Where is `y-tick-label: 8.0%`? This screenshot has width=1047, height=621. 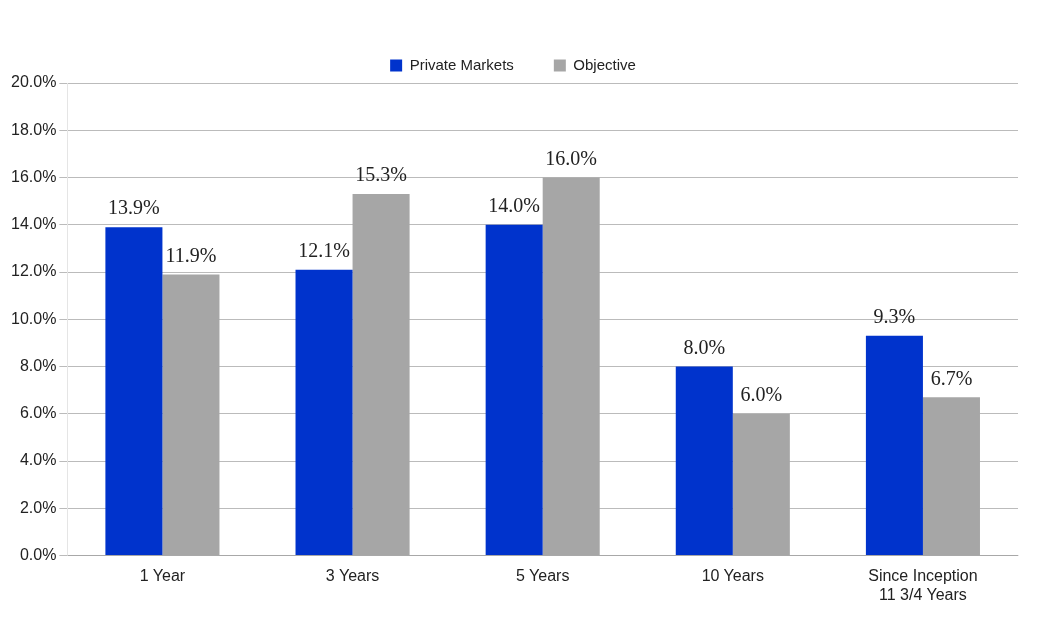 y-tick-label: 8.0% is located at coordinates (38, 365).